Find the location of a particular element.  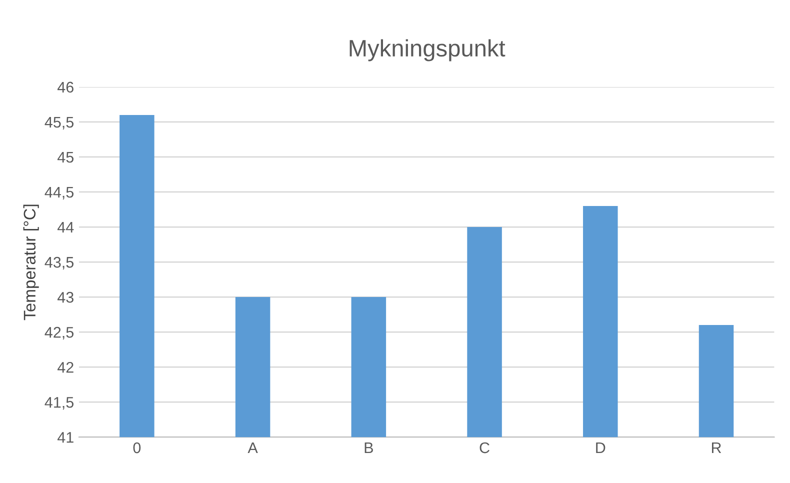

x-tick-label: C is located at coordinates (485, 448).